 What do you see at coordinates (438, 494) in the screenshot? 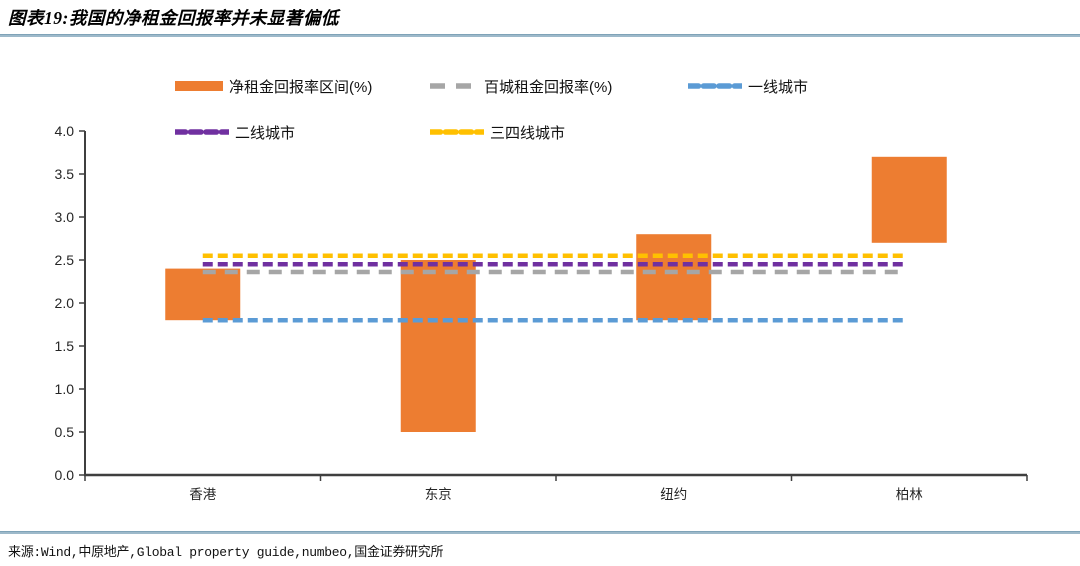
I see `x-category-label: 东京` at bounding box center [438, 494].